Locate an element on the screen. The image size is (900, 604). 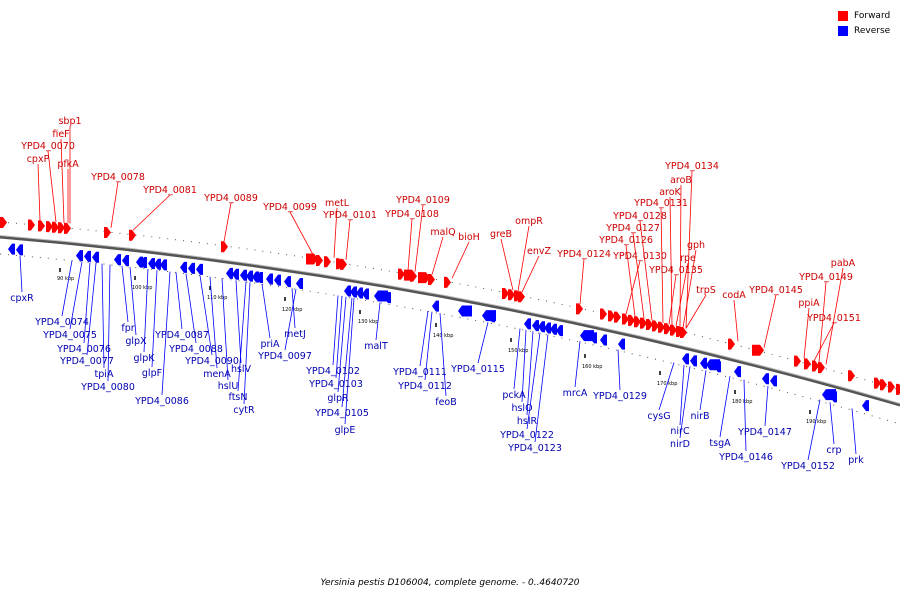
reverse-gene-label: glpR is located at coordinates (338, 398).